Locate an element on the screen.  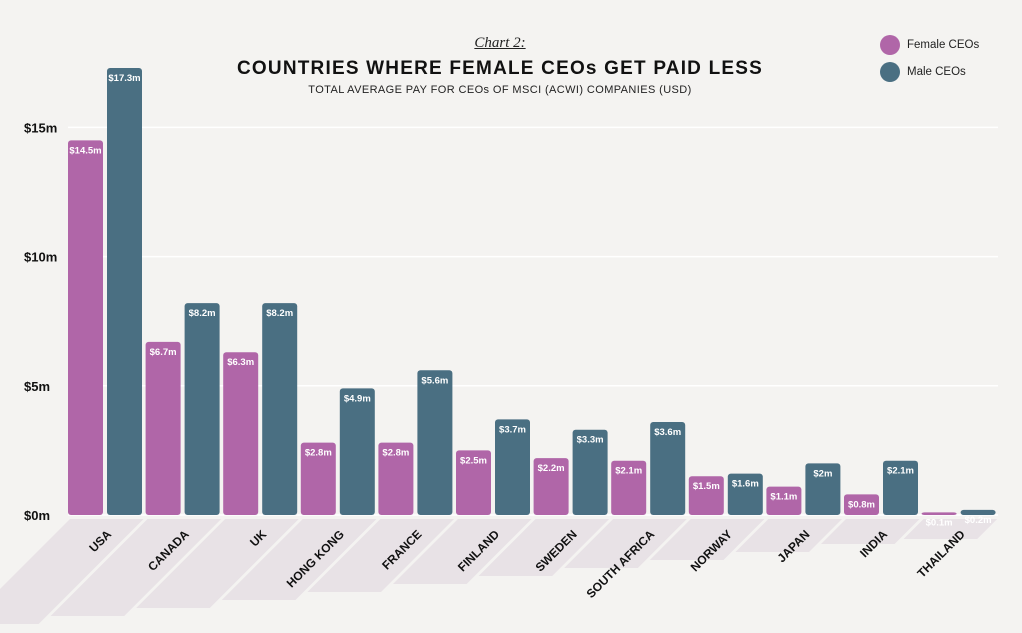
legend-item-male: Male CEOs is located at coordinates (923, 72).